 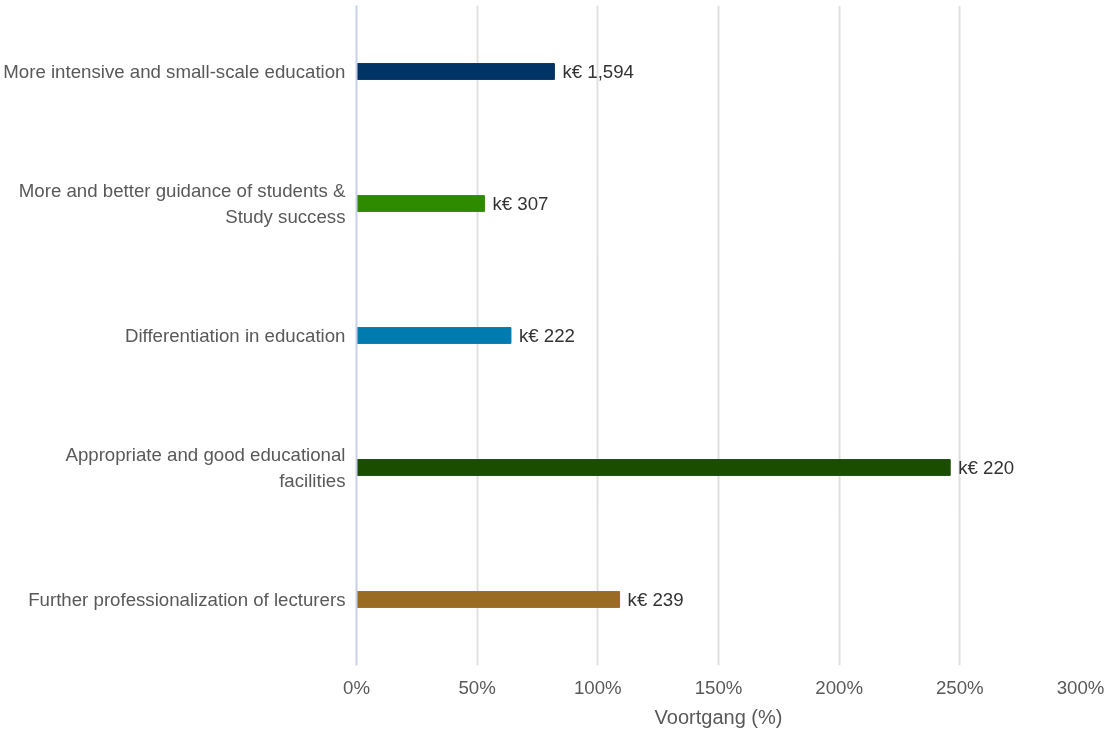 What do you see at coordinates (520, 203) in the screenshot?
I see `data-label: k€ 307` at bounding box center [520, 203].